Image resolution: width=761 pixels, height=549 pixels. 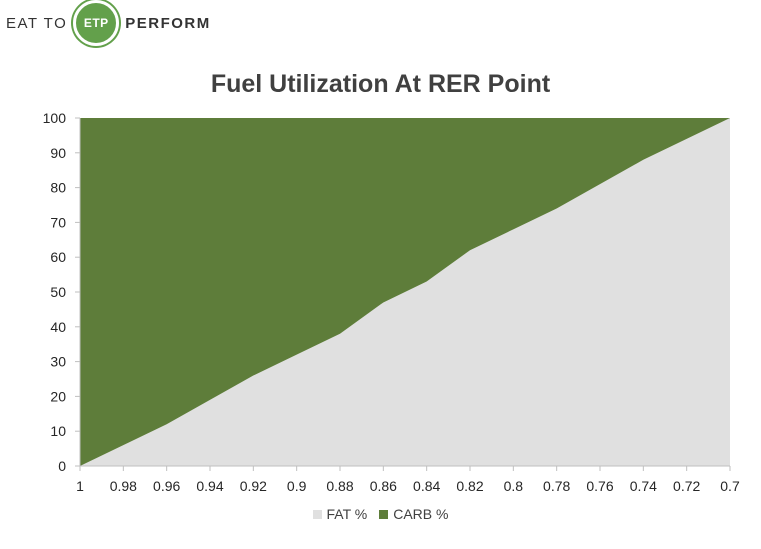 I want to click on legend-label: FAT %, so click(x=347, y=514).